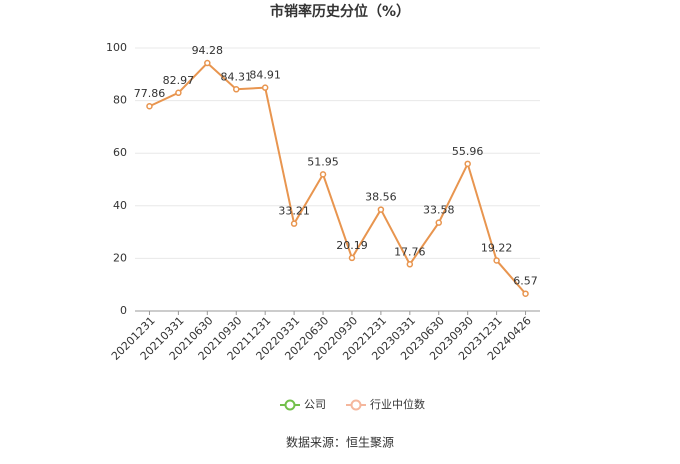 This screenshot has height=464, width=680. I want to click on data-label: 33.58, so click(439, 210).